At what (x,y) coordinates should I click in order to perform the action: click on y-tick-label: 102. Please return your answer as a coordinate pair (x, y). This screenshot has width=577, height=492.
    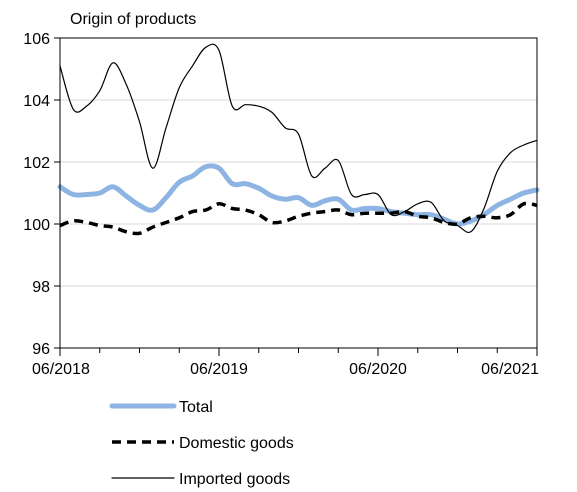
    Looking at the image, I should click on (36, 163).